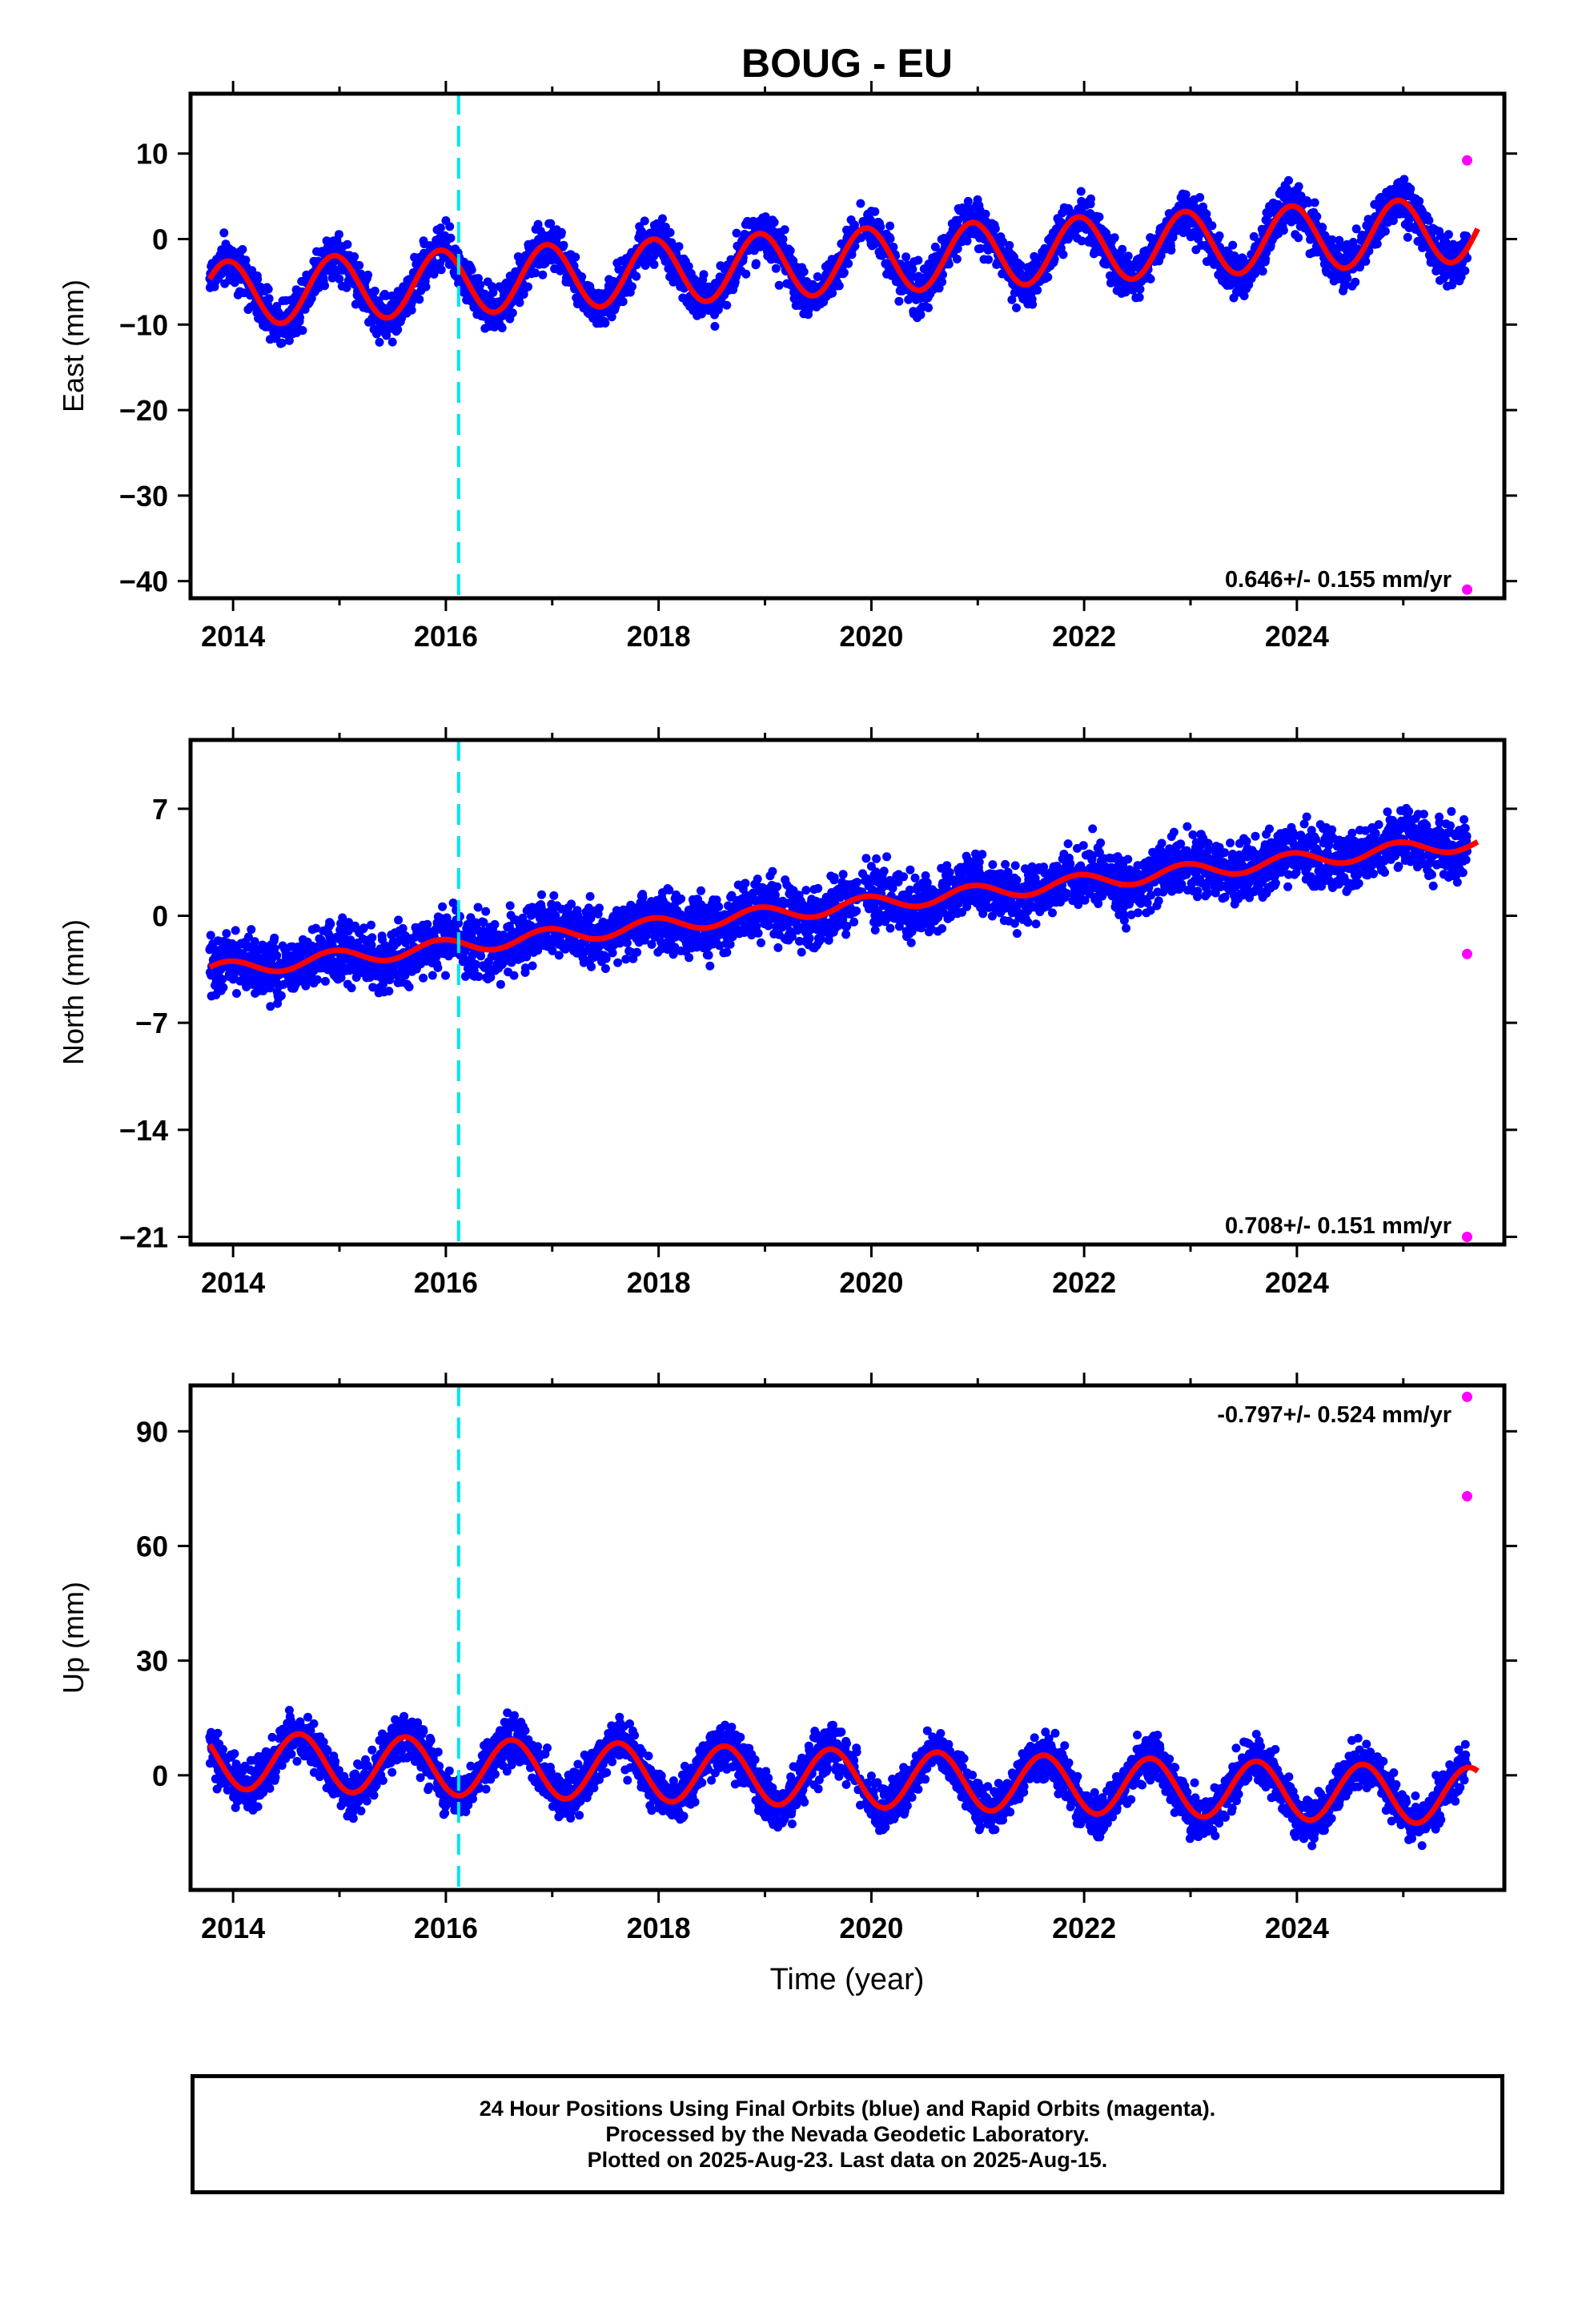 This screenshot has width=1582, height=2324. What do you see at coordinates (144, 324) in the screenshot?
I see `y-tick-label: −10` at bounding box center [144, 324].